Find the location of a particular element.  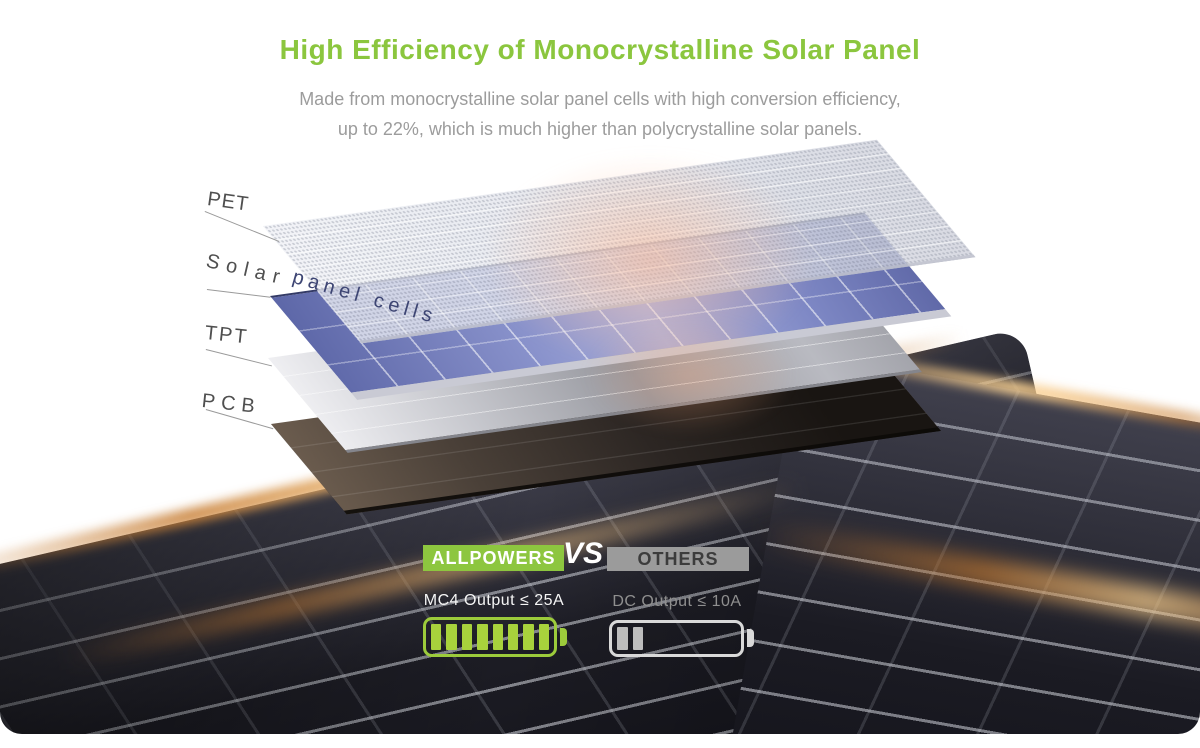

layer-label-pet: PET is located at coordinates (228, 202).